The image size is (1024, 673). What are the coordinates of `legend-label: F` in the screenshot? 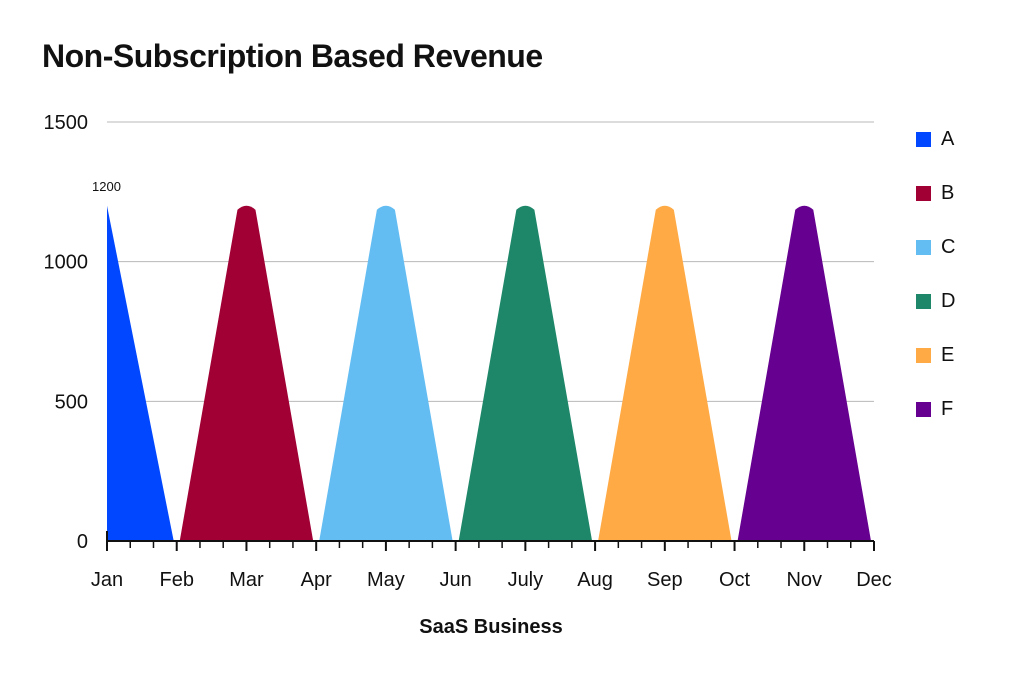 It's located at (947, 408).